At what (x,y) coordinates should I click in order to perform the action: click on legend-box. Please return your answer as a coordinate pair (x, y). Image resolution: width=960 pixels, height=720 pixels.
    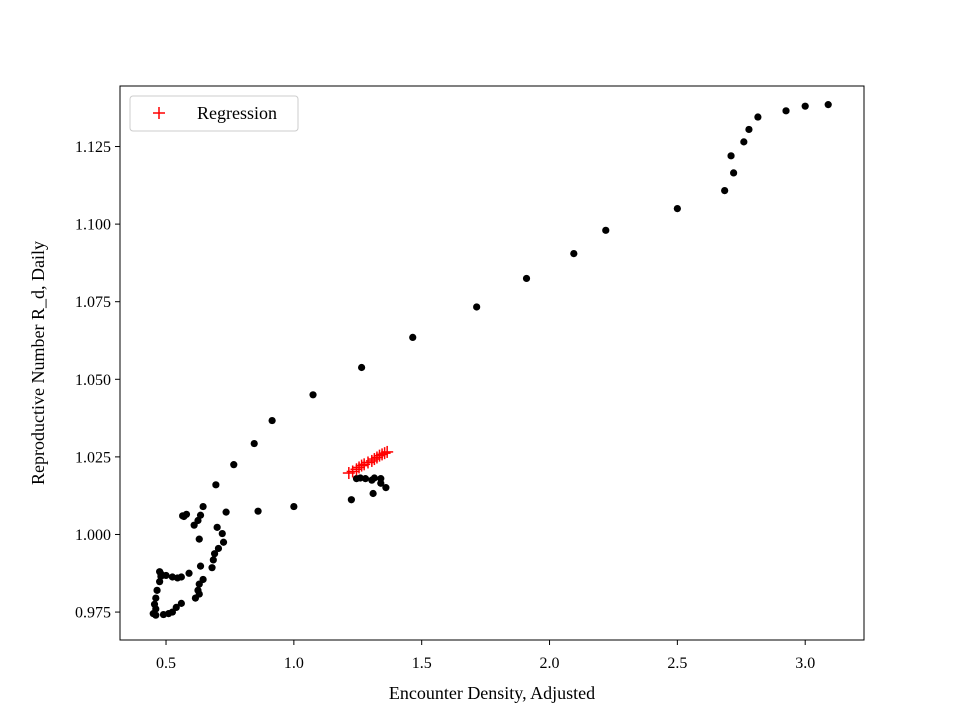
    Looking at the image, I should click on (214, 113).